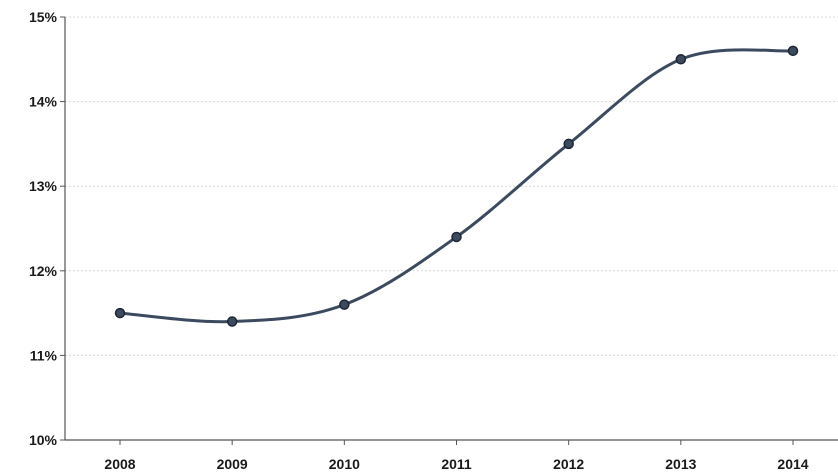  I want to click on y-tick-label: 12%, so click(43, 271).